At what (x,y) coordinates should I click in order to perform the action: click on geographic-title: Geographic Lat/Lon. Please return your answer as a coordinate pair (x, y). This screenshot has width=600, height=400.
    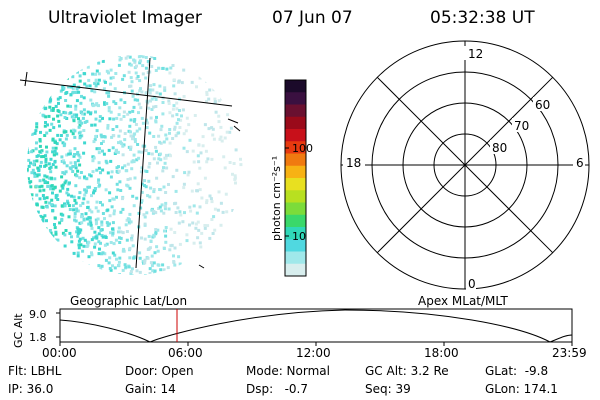
    Looking at the image, I should click on (129, 301).